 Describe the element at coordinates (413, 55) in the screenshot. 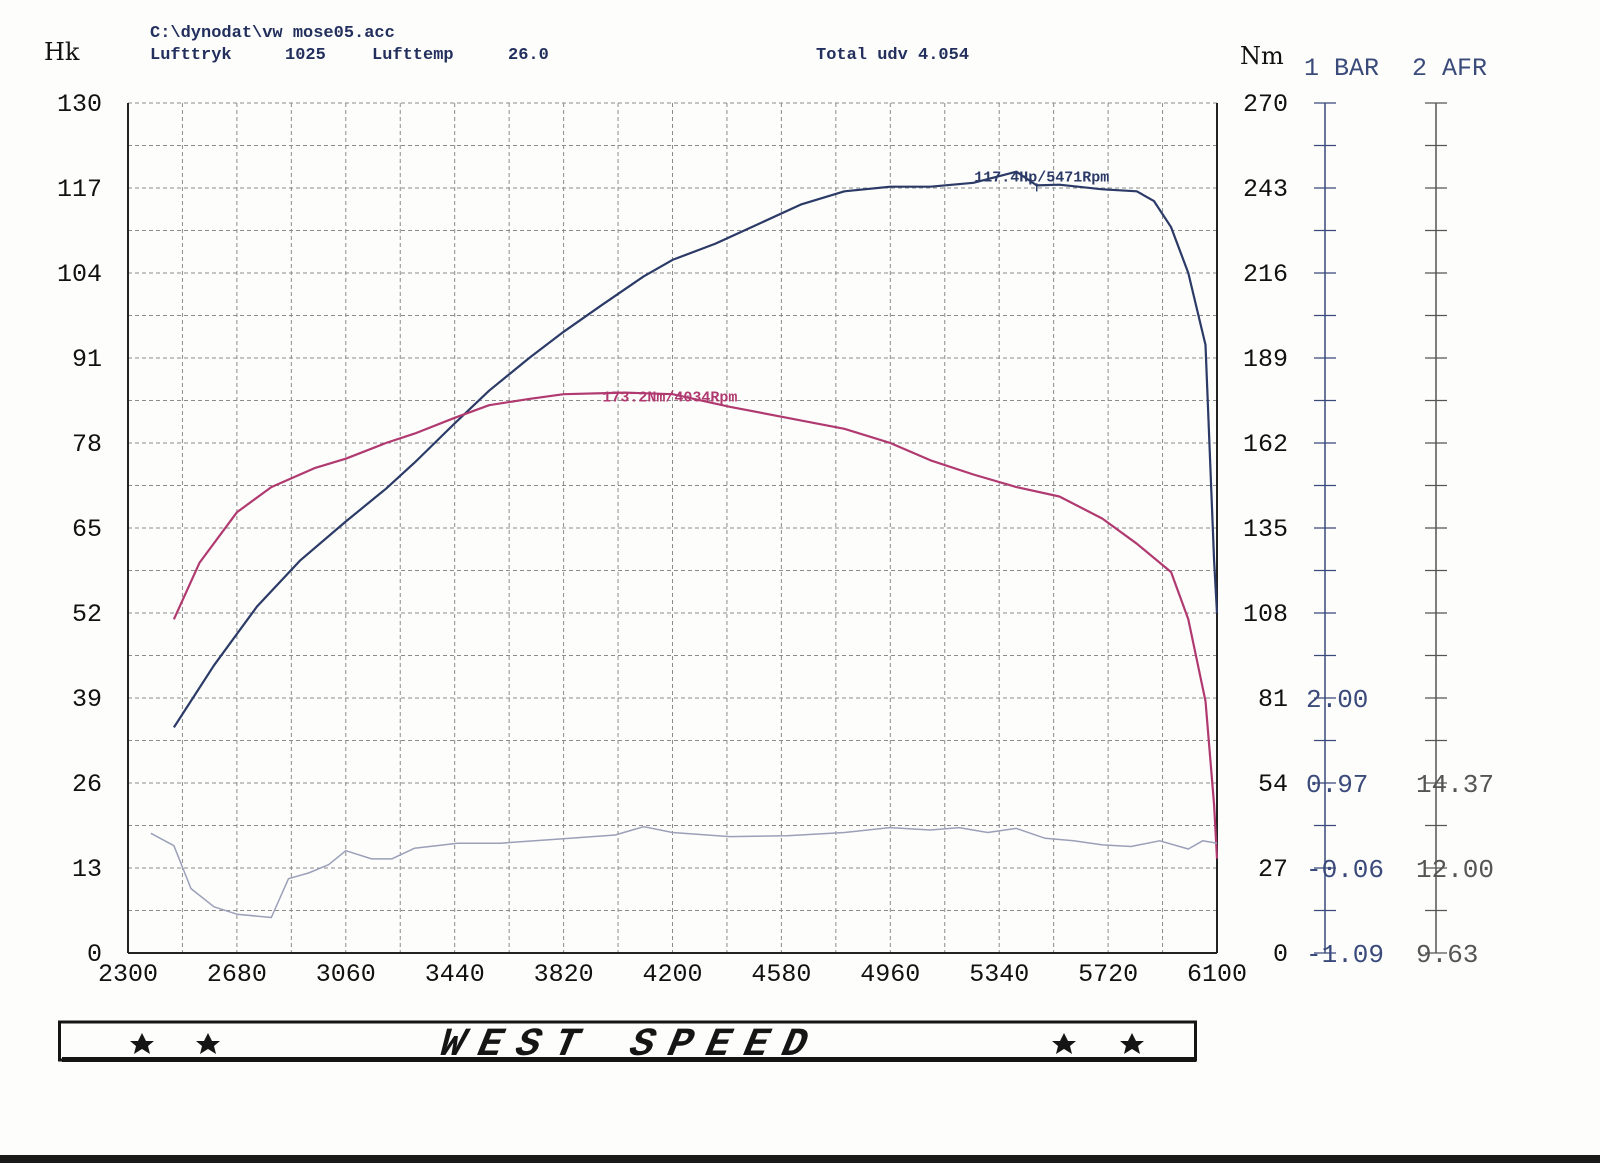

I see `air-temp-label: Lufttemp` at that location.